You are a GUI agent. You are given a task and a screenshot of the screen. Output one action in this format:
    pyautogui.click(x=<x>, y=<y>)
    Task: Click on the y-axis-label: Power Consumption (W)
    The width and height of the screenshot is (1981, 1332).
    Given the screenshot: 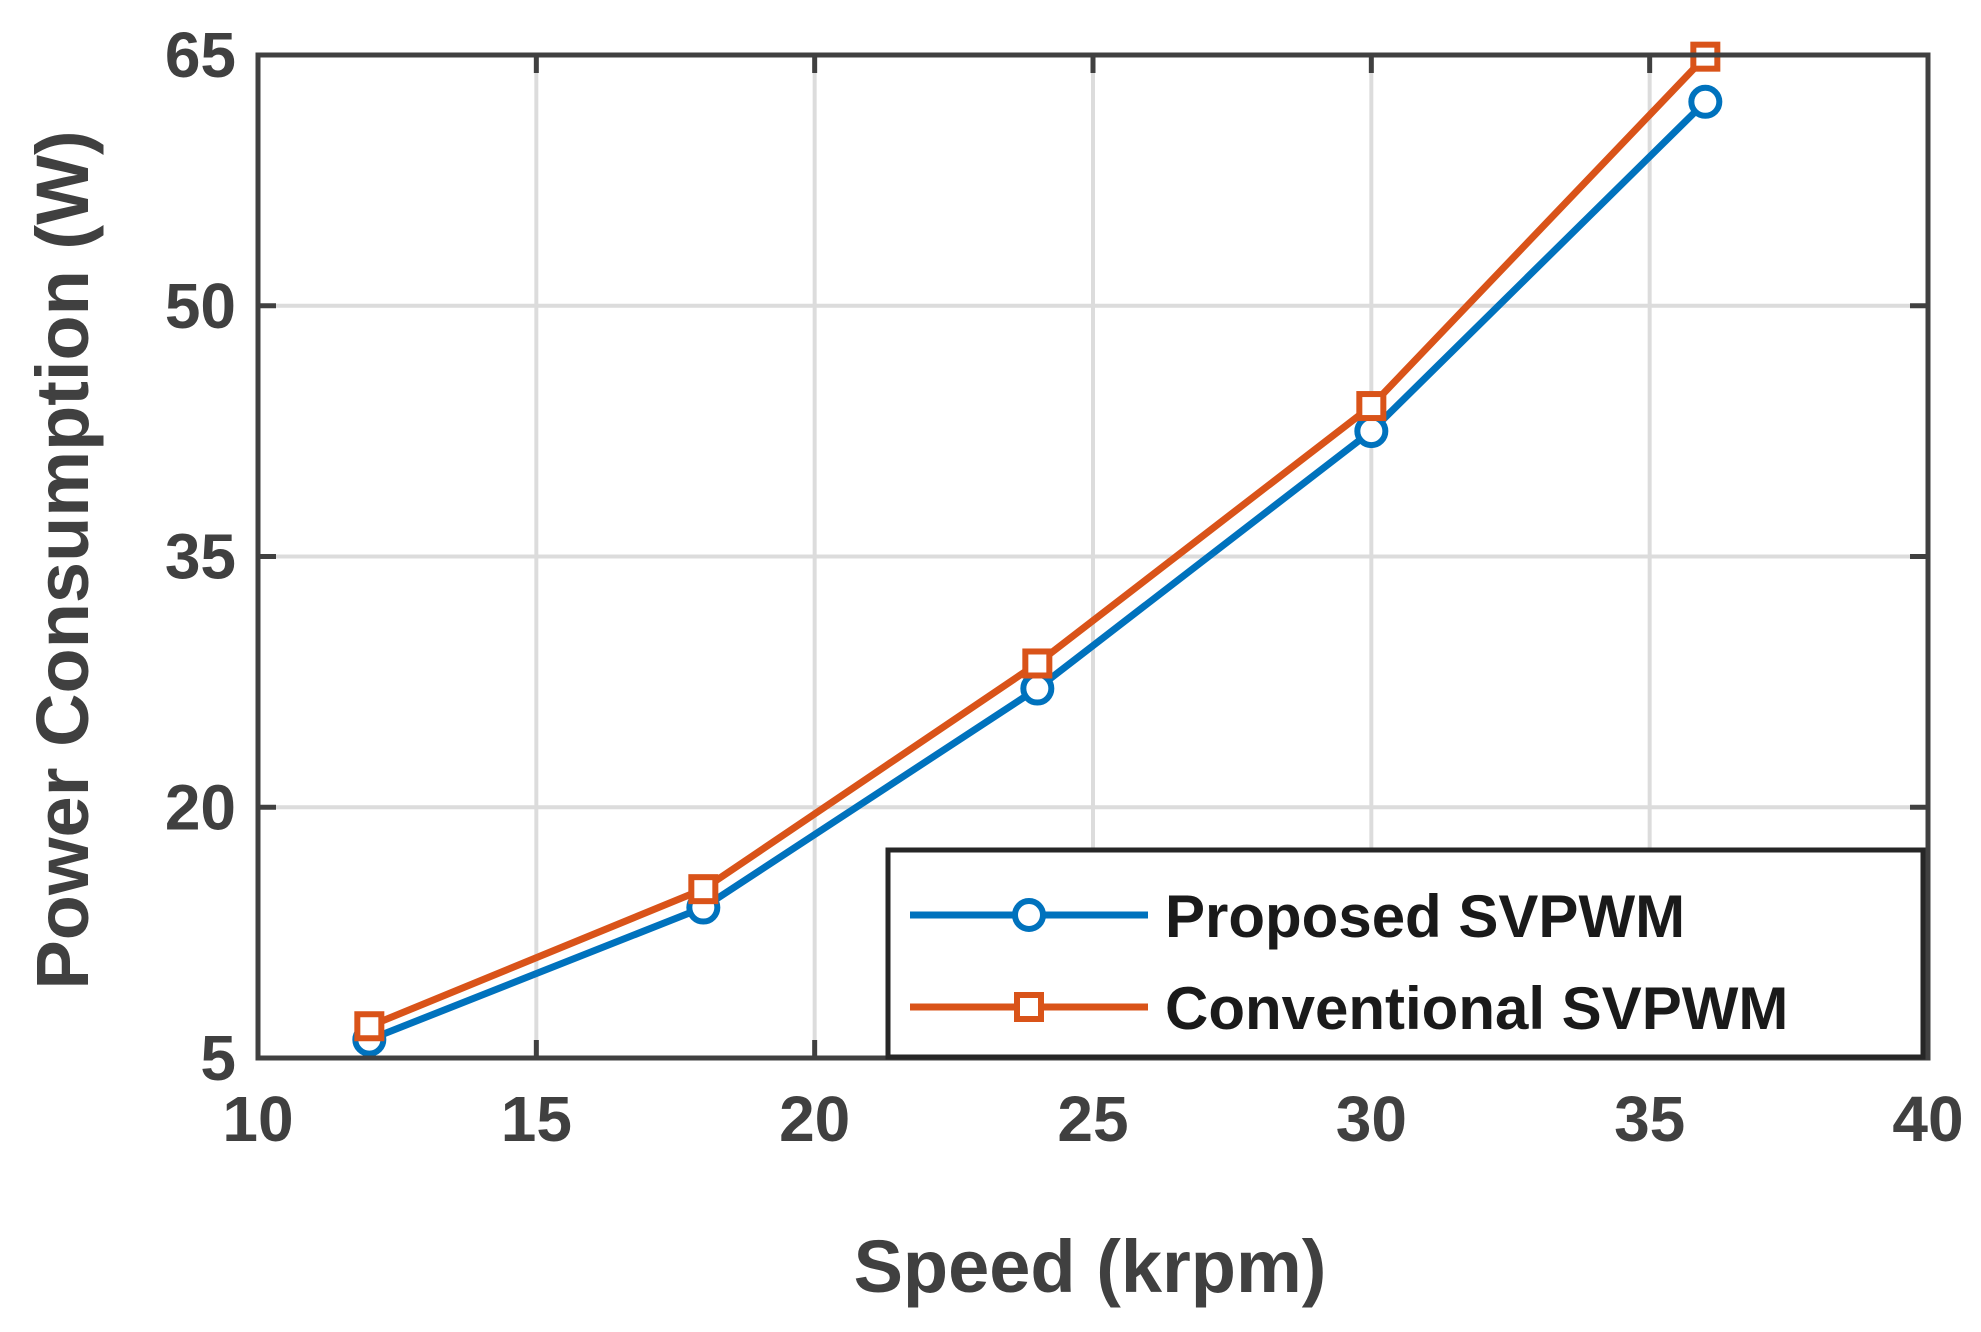 What is the action you would take?
    pyautogui.click(x=62, y=559)
    